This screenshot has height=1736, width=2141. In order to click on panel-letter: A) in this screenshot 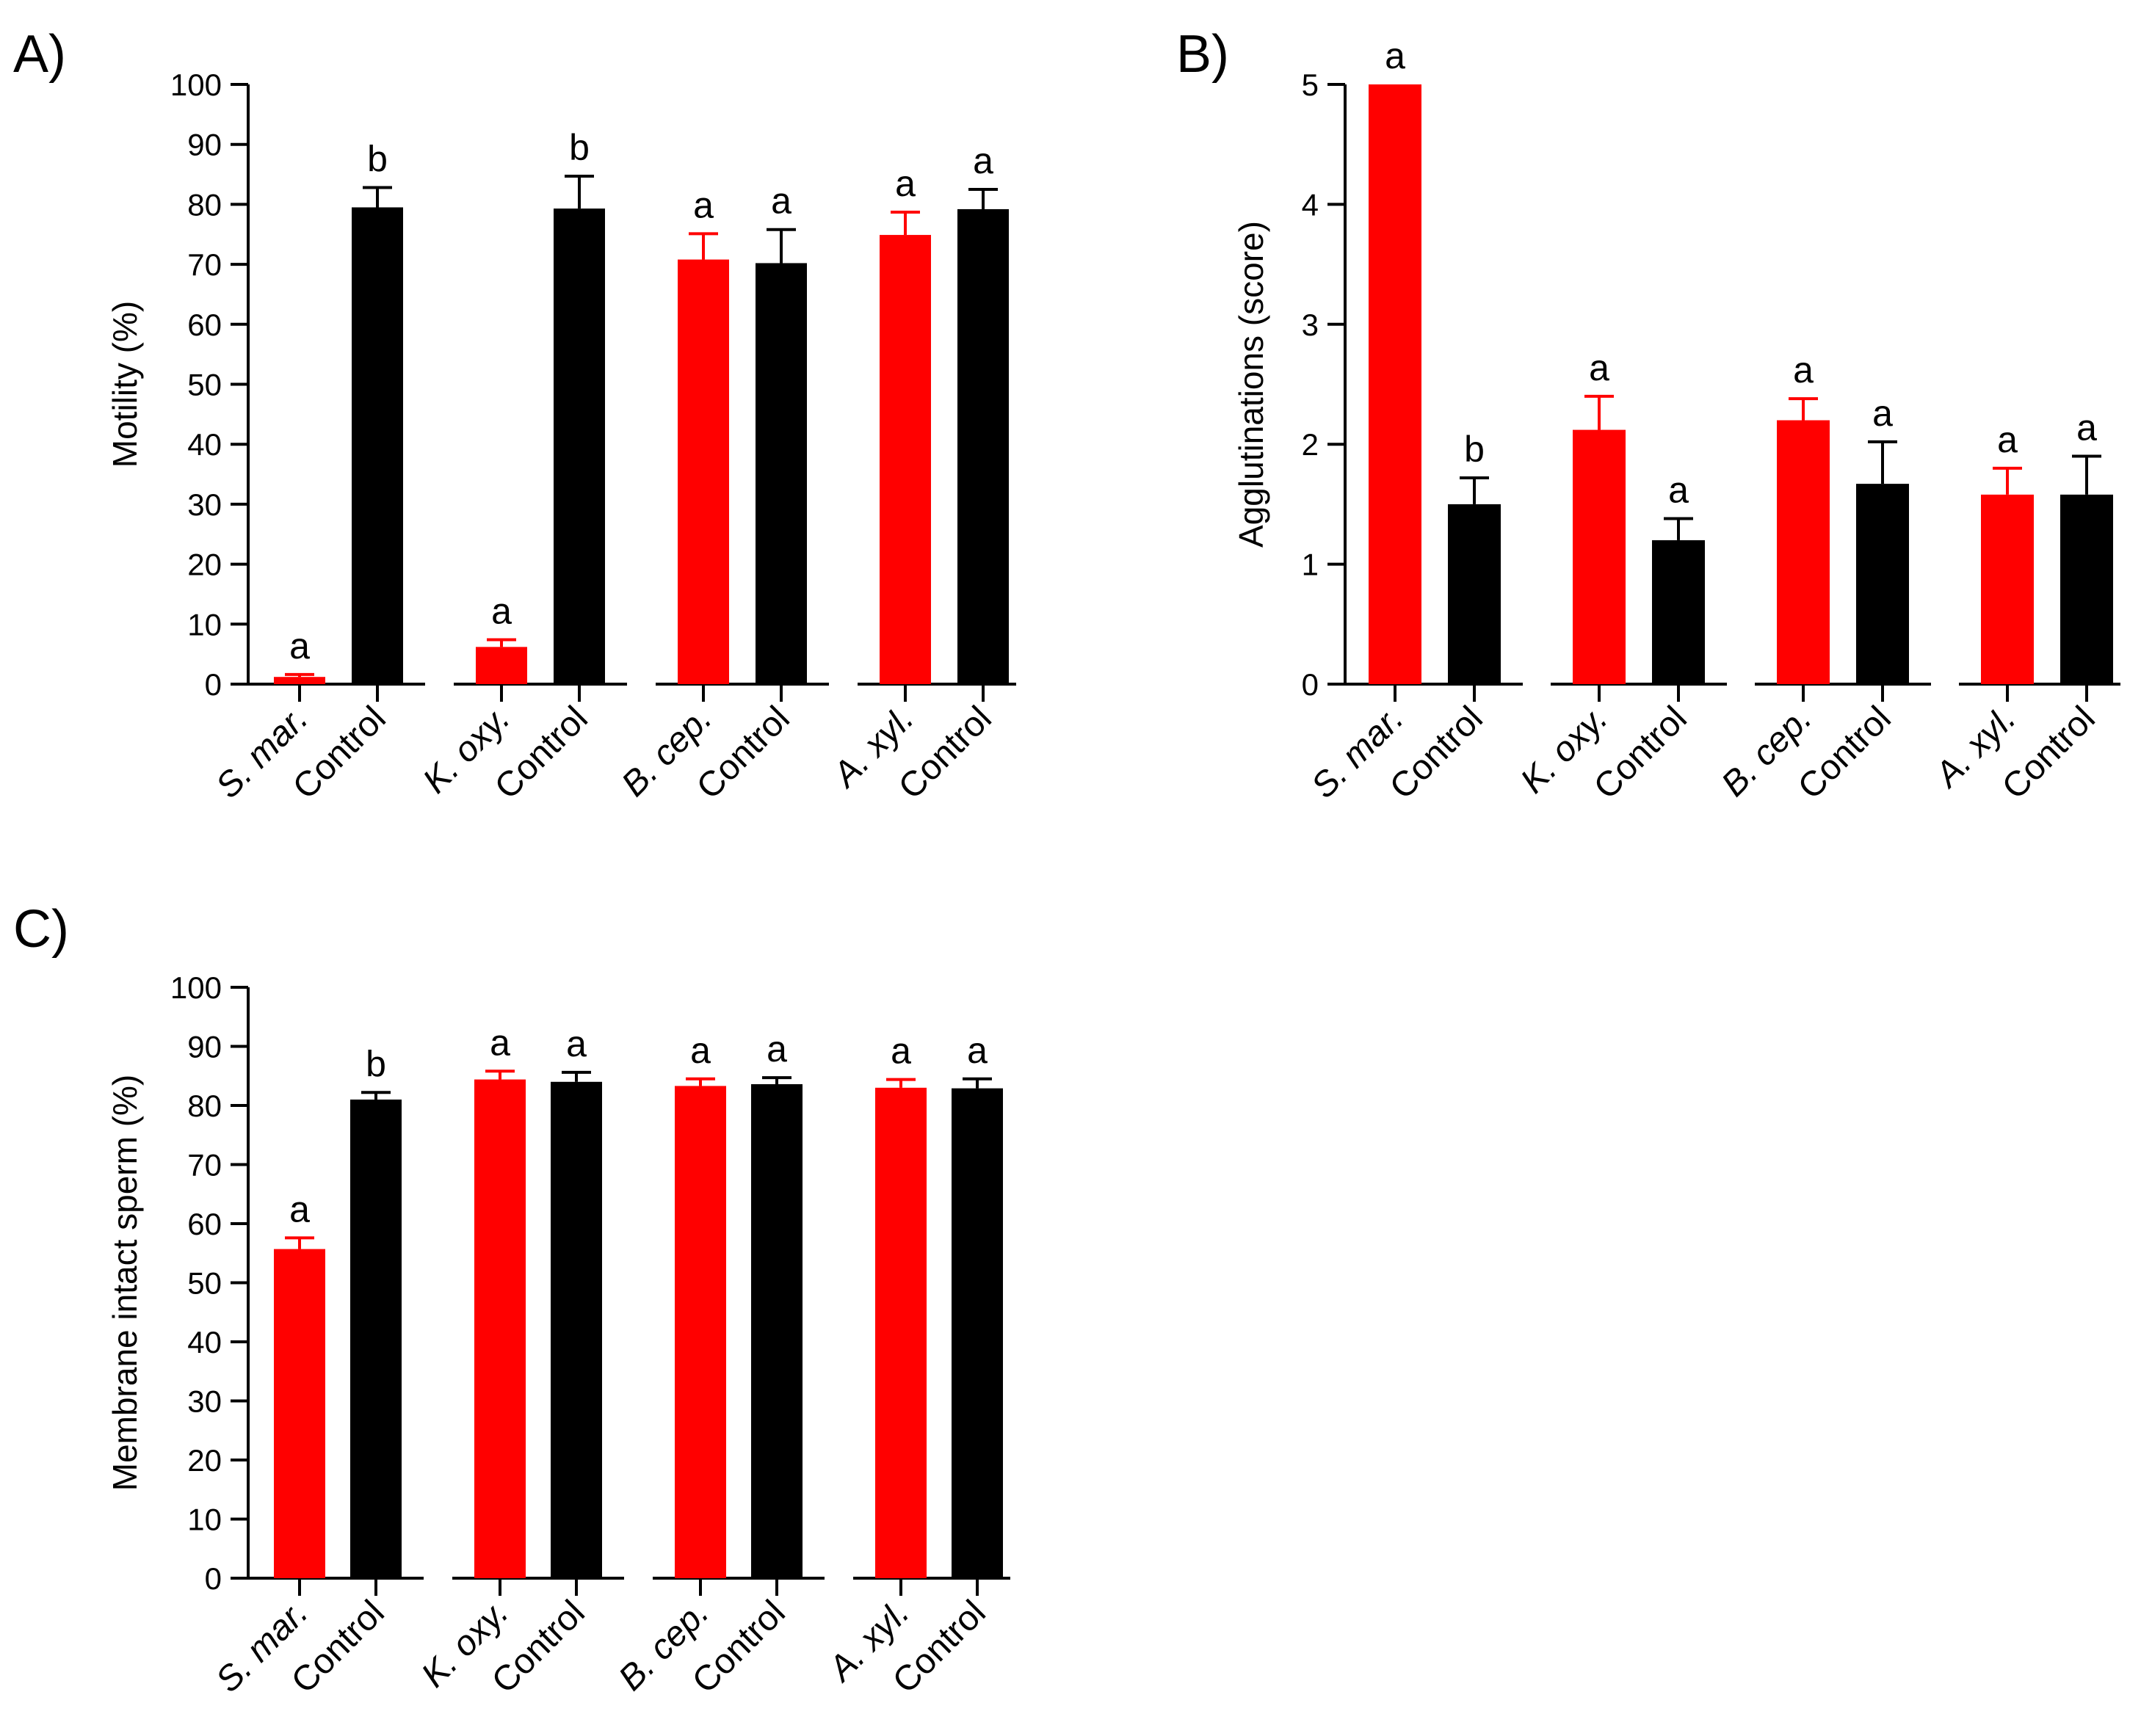, I will do `click(40, 54)`.